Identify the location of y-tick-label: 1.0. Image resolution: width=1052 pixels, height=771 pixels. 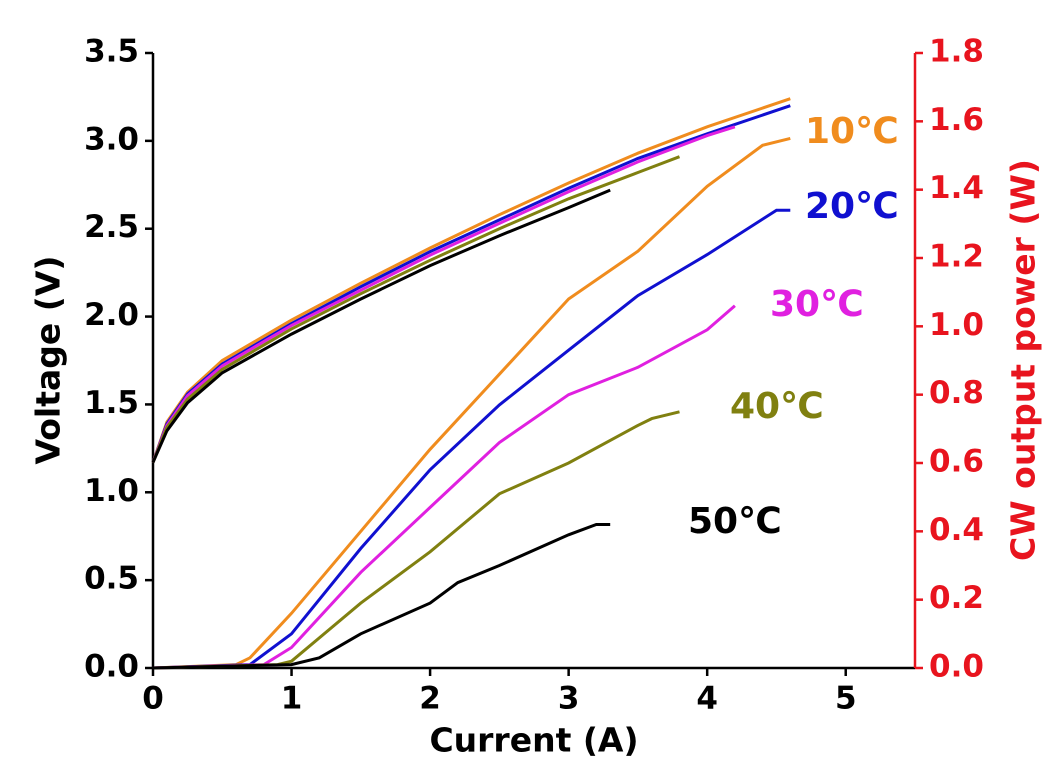
(111, 491).